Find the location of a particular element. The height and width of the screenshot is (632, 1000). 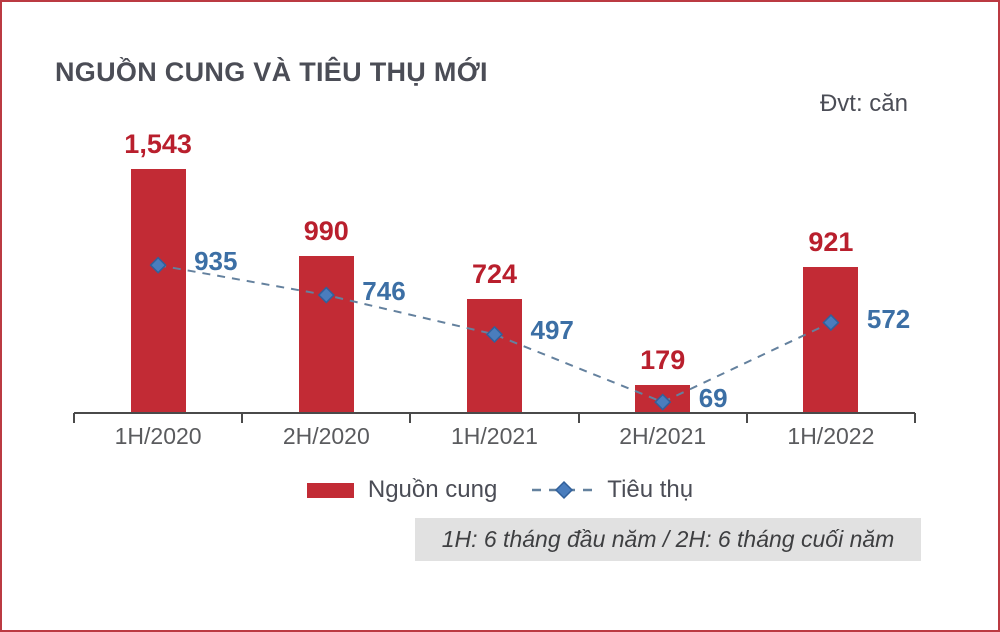

bar-value-label: 921 is located at coordinates (831, 242).